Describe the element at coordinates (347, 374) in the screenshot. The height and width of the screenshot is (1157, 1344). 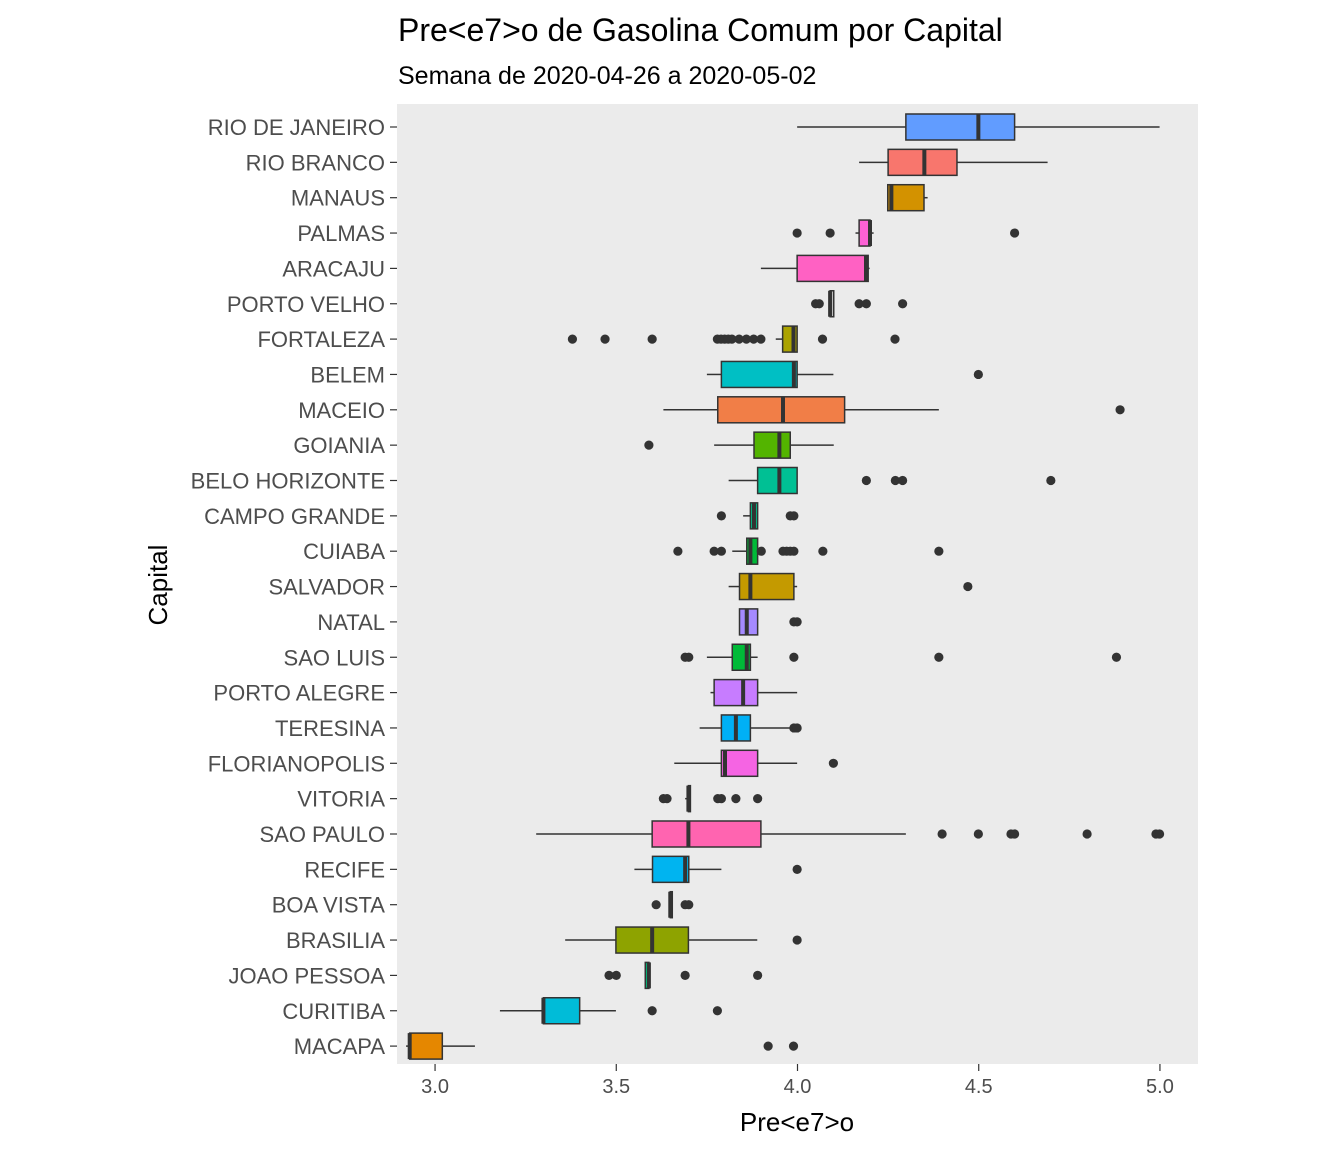
I see `y-tick-label: BELEM` at that location.